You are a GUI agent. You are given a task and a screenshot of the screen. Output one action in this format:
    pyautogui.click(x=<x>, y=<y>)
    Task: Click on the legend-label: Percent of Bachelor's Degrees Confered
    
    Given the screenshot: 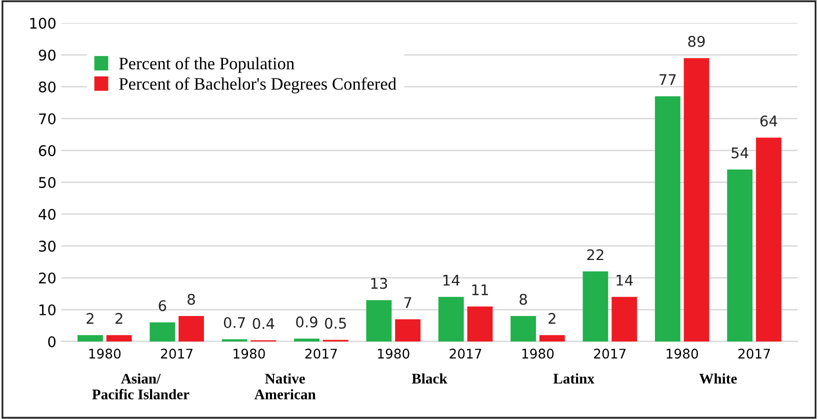 What is the action you would take?
    pyautogui.click(x=257, y=85)
    